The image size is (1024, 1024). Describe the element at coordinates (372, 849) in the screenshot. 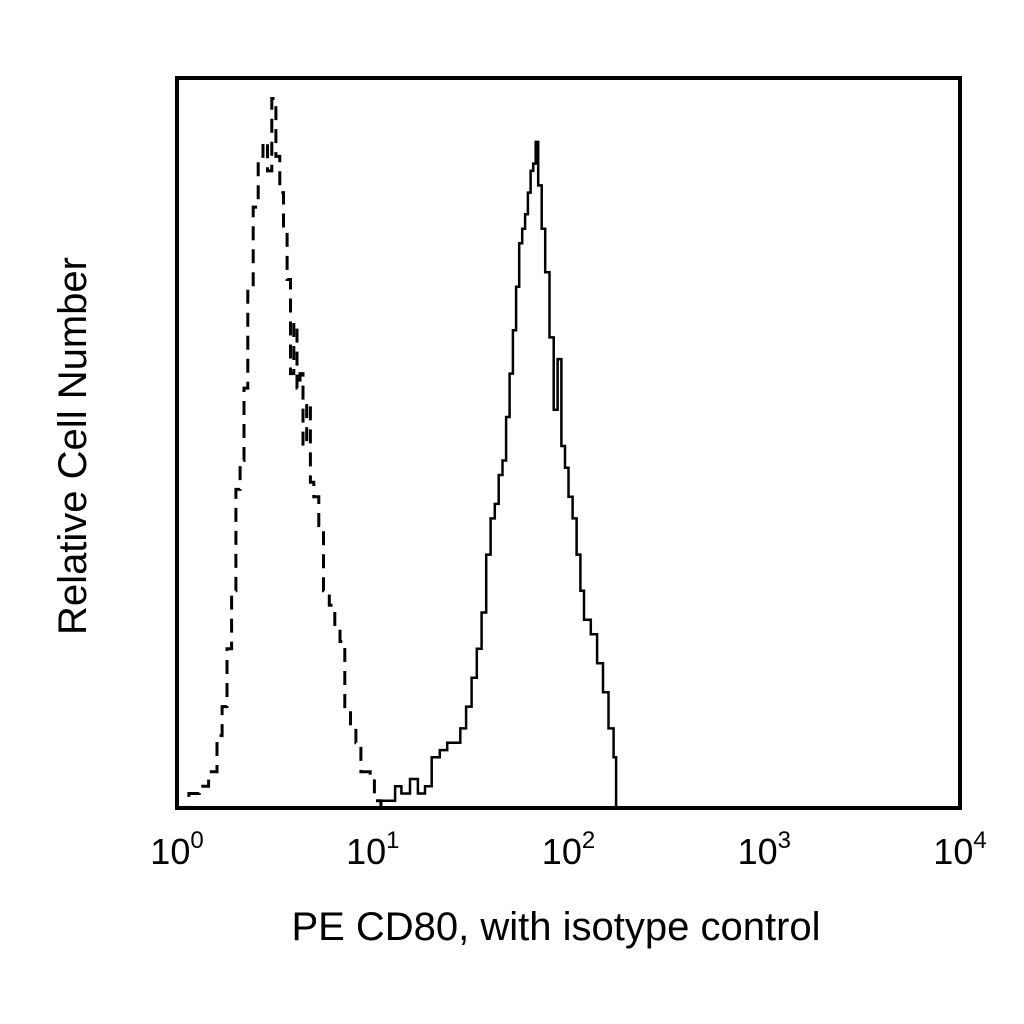

I see `x-tick-label-1: 10¹` at that location.